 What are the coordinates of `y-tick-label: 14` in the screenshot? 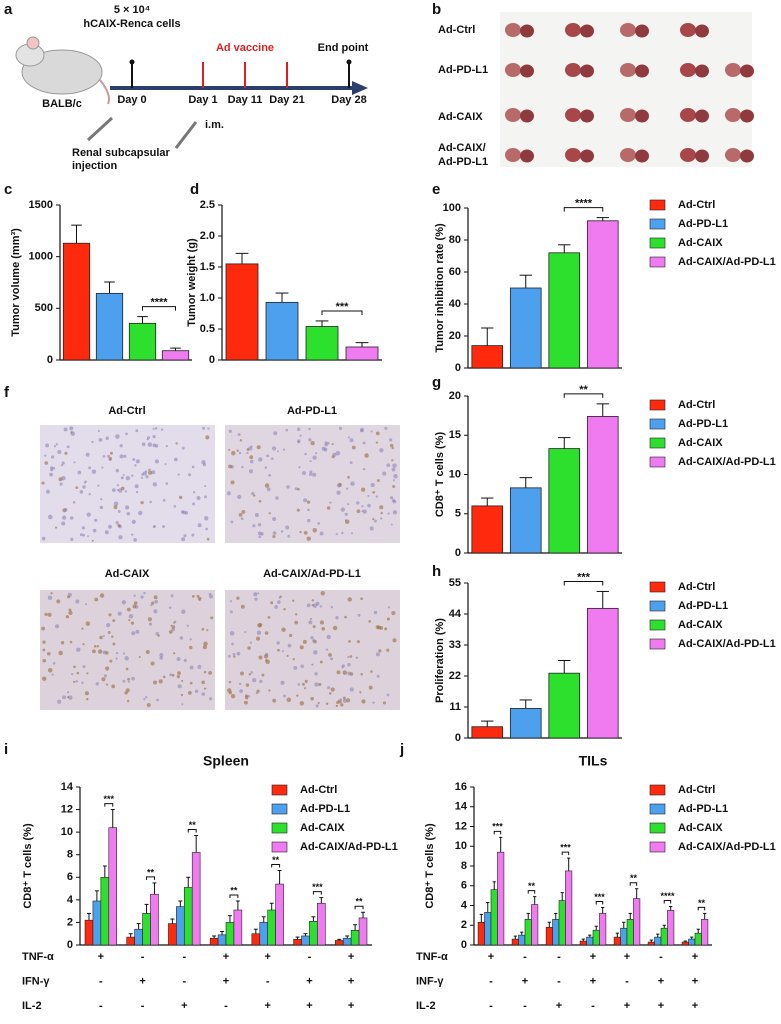 It's located at (461, 807).